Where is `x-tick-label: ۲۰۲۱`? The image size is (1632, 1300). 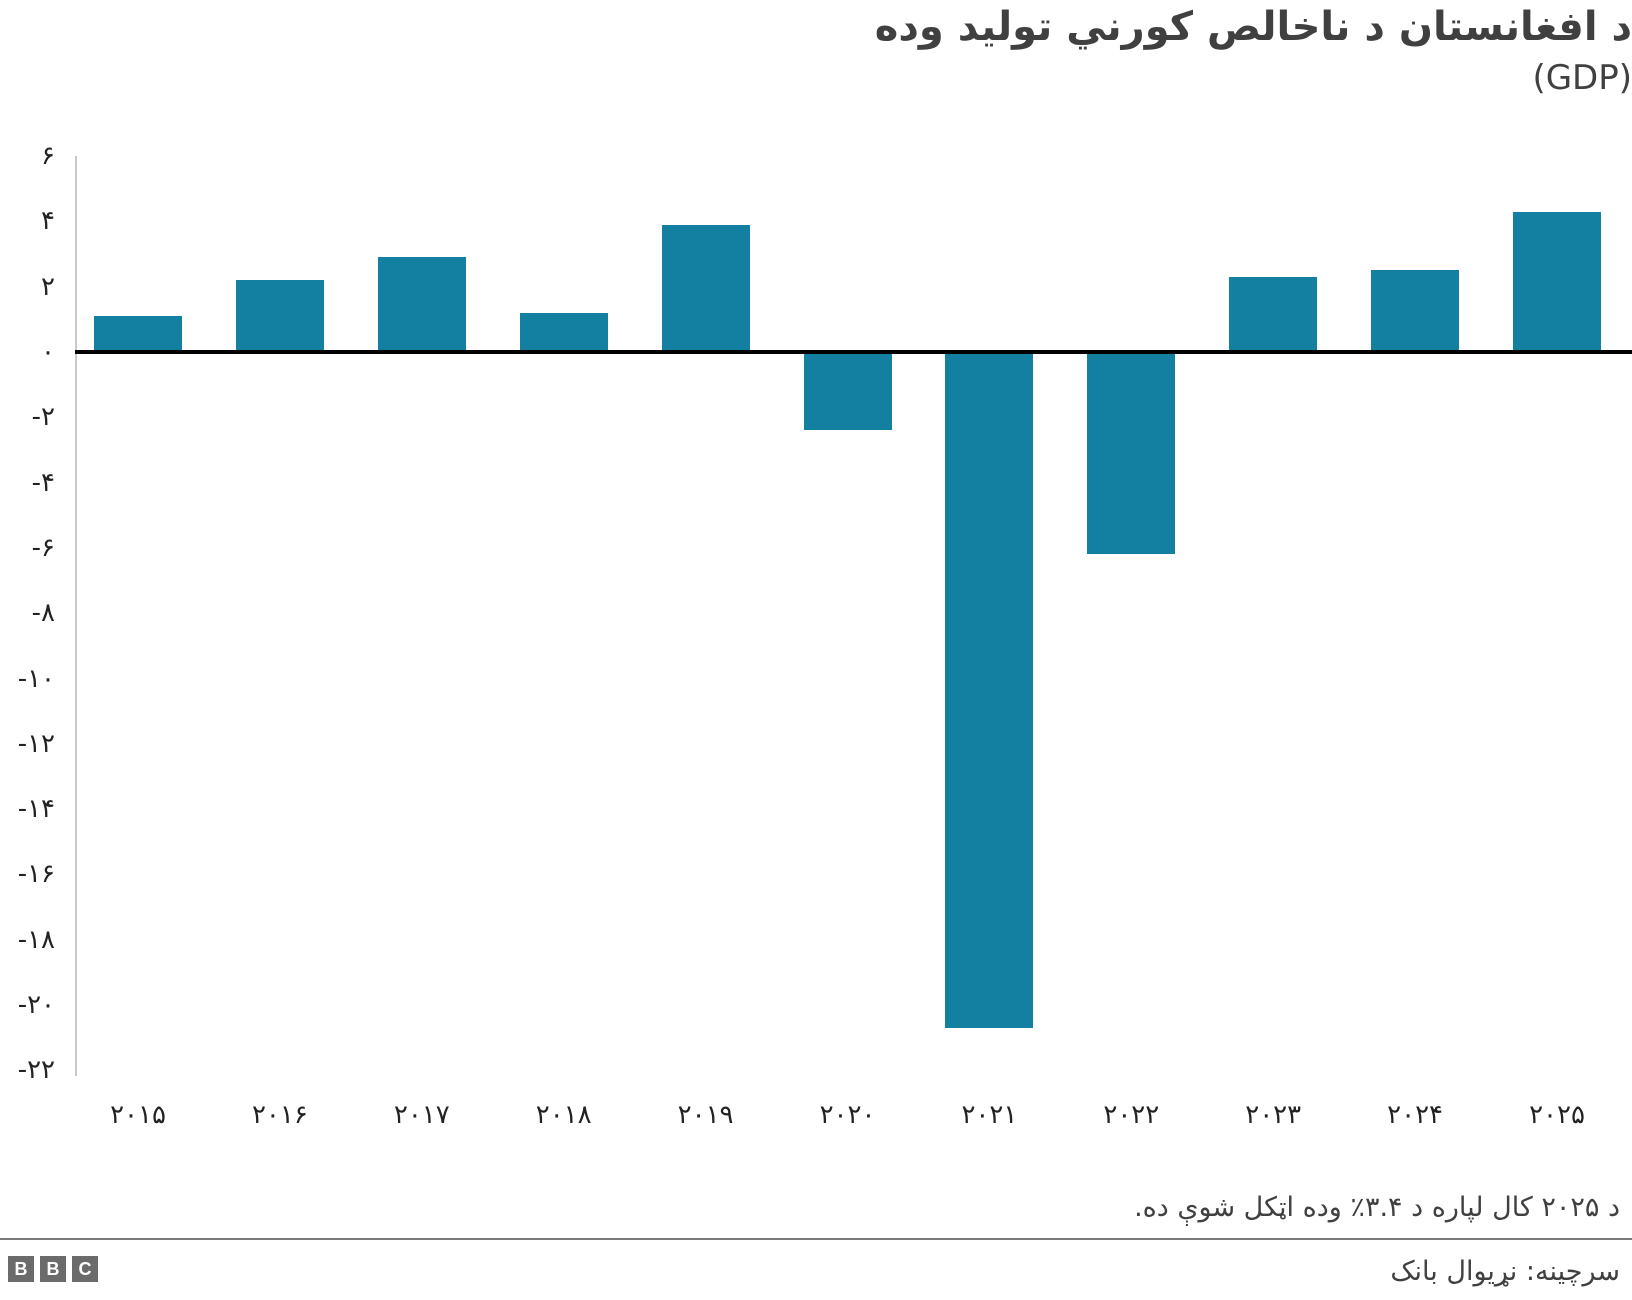
x-tick-label: ۲۰۲۱ is located at coordinates (989, 1115).